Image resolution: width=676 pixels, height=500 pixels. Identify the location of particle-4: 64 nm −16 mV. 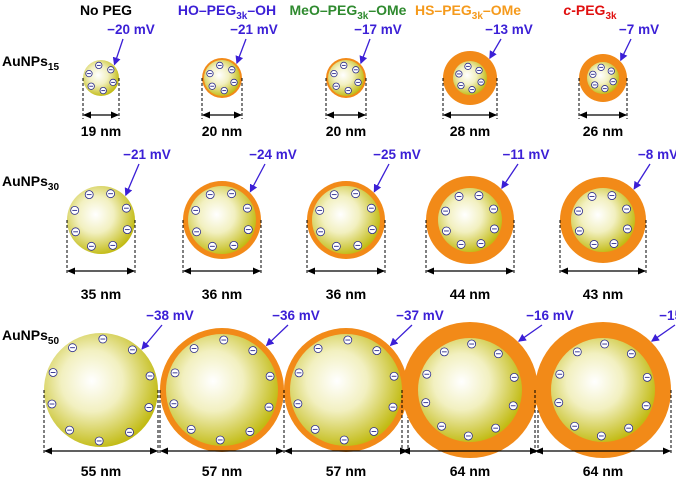
(487, 393).